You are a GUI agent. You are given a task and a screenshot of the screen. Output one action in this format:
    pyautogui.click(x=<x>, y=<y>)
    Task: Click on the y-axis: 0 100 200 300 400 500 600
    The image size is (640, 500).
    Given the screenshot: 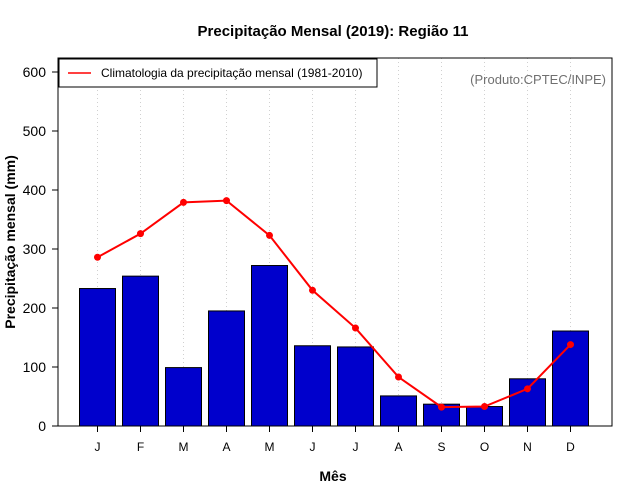 What is the action you would take?
    pyautogui.click(x=40, y=249)
    